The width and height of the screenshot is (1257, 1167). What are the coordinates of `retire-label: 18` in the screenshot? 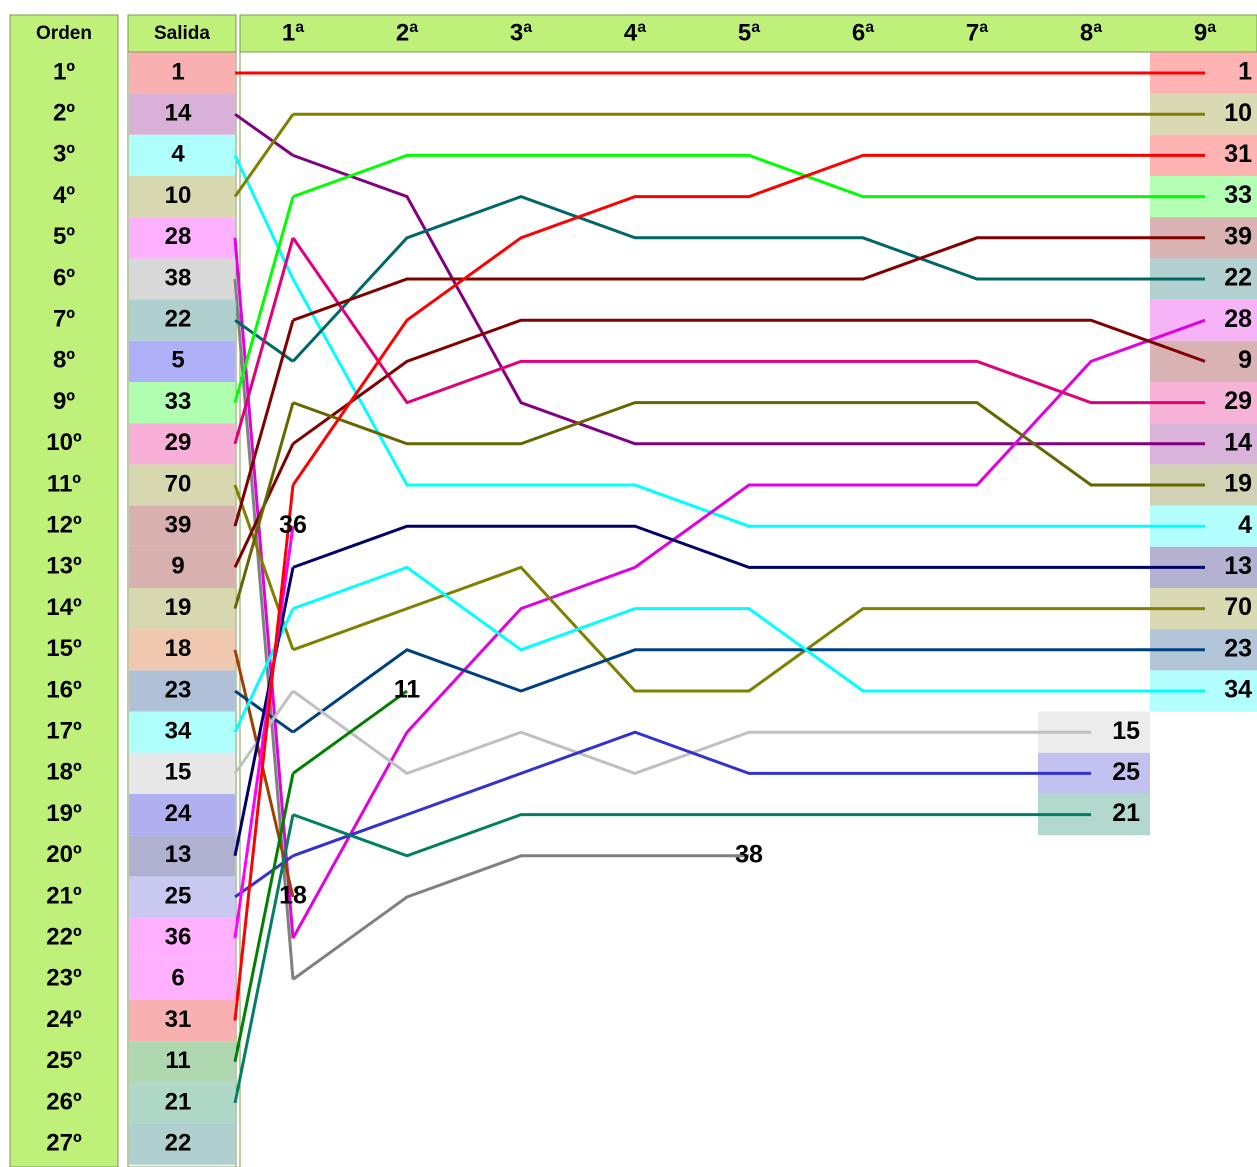 It's located at (293, 896).